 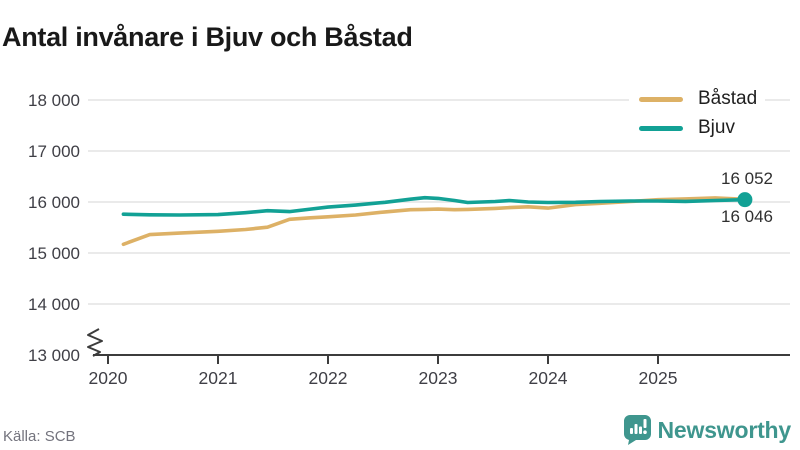 What do you see at coordinates (728, 98) in the screenshot?
I see `legend-label-bastad: Båstad` at bounding box center [728, 98].